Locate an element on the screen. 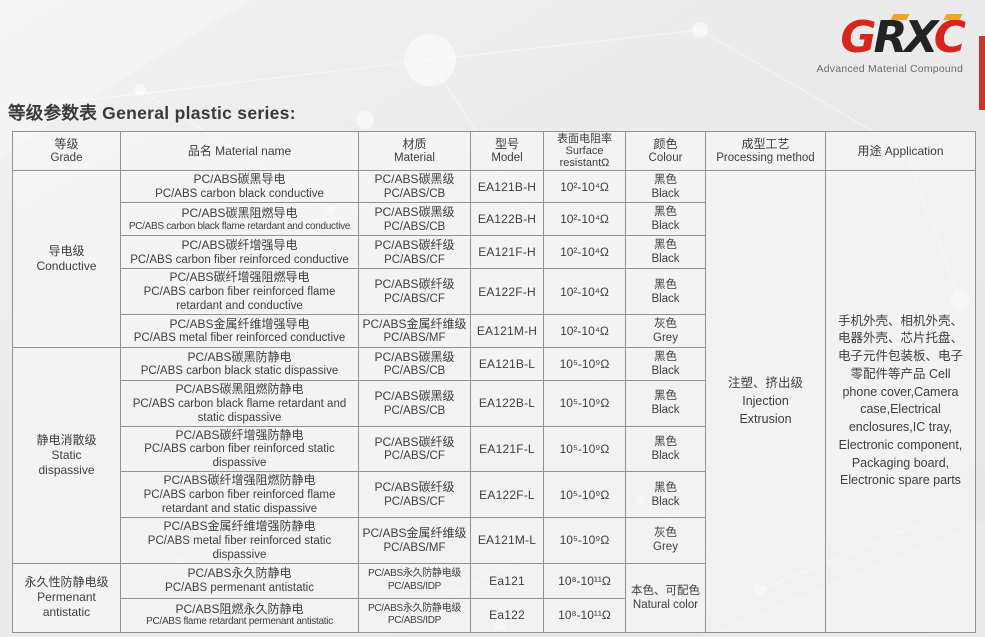 The image size is (985, 637). header-application: 用途 Application is located at coordinates (900, 151).